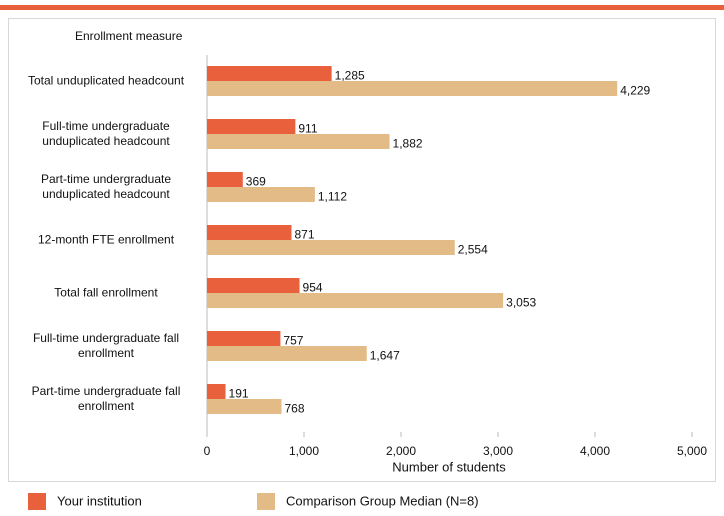  I want to click on x-tick-label: 0, so click(207, 451).